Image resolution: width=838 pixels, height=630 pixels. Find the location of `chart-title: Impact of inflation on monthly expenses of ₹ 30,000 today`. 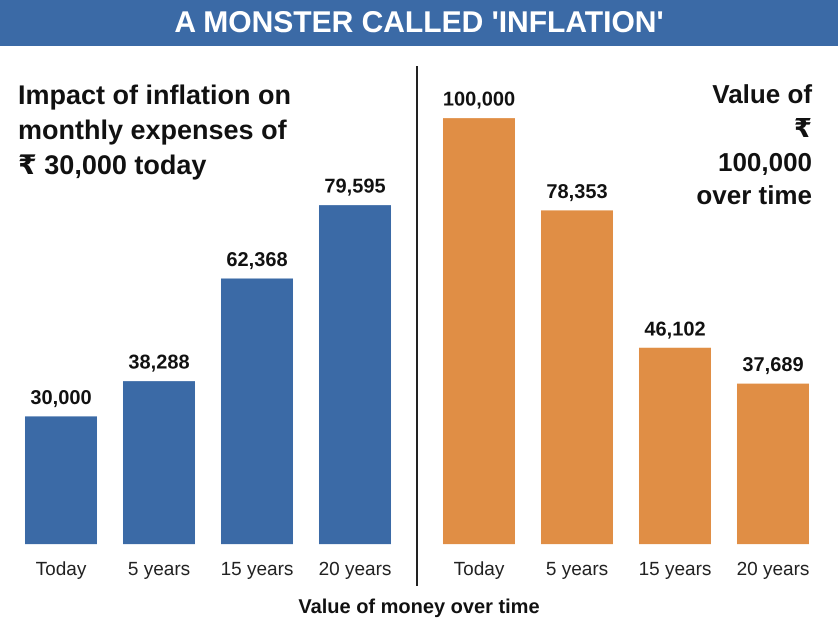

chart-title: Impact of inflation on monthly expenses of ₹ 30,000 today is located at coordinates (155, 130).